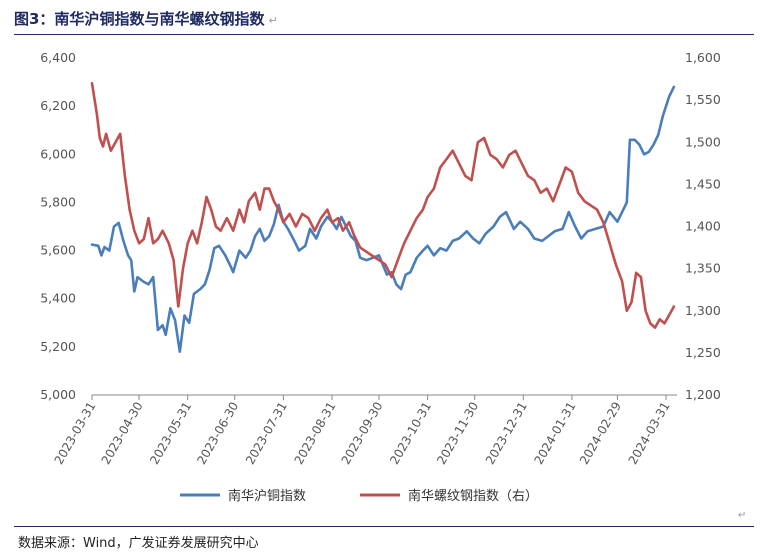 Image resolution: width=768 pixels, height=558 pixels. What do you see at coordinates (703, 394) in the screenshot?
I see `y-right-tick-label: 1,200` at bounding box center [703, 394].